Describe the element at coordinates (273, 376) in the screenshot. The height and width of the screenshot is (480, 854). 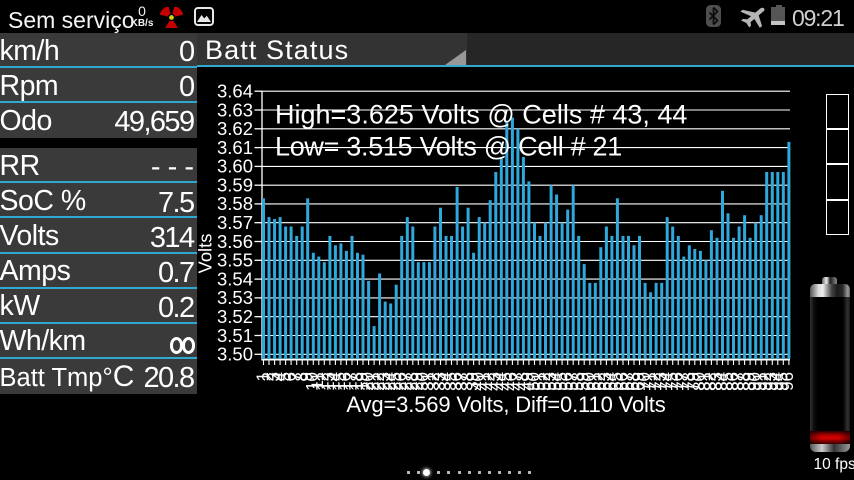
I see `svg-text: 3` at that location.